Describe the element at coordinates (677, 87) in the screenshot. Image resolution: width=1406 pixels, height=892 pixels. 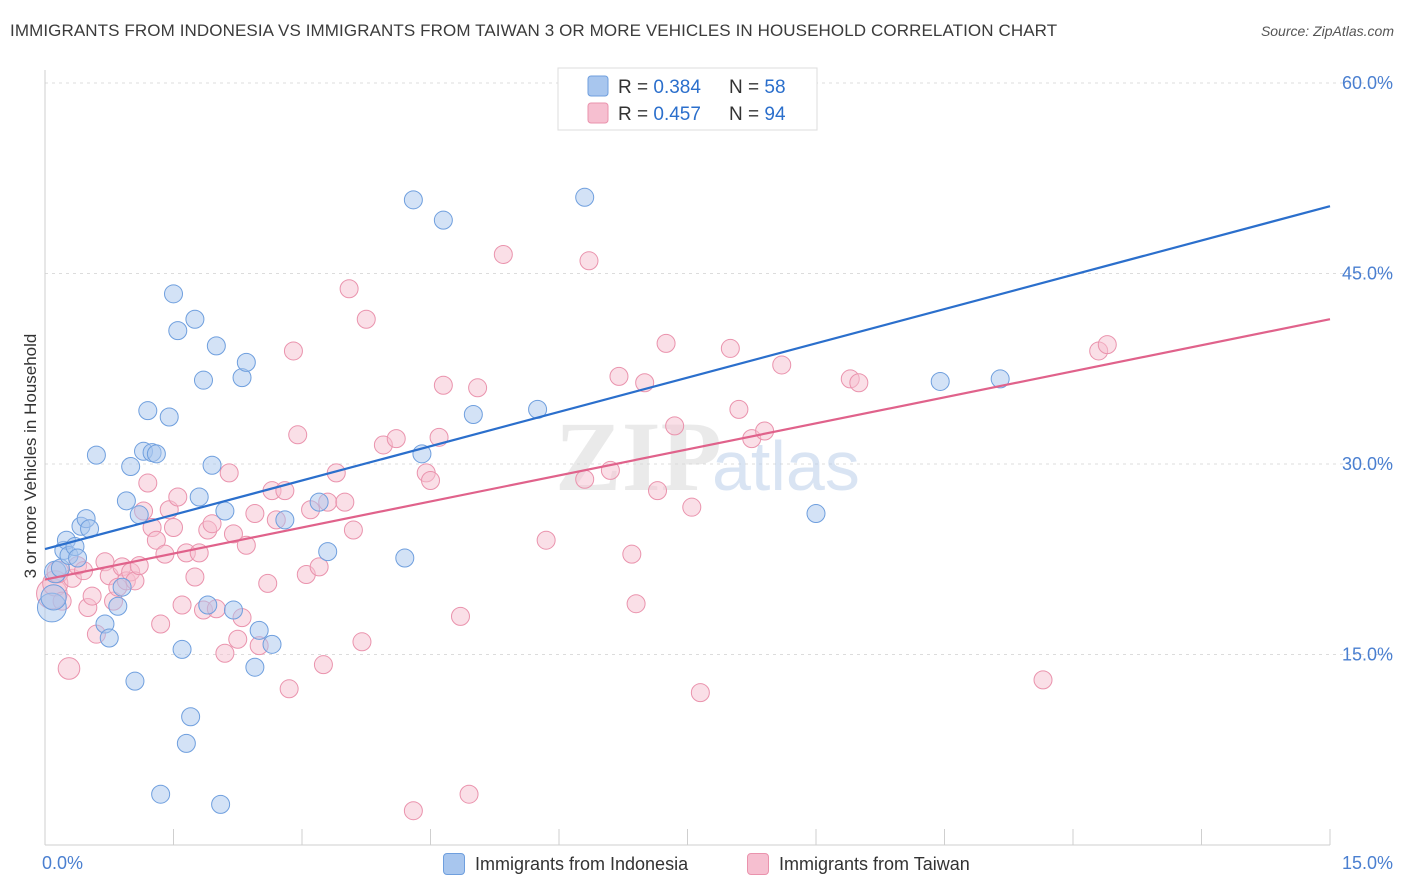
I see `legend-r-value-indonesia: 0.384` at that location.